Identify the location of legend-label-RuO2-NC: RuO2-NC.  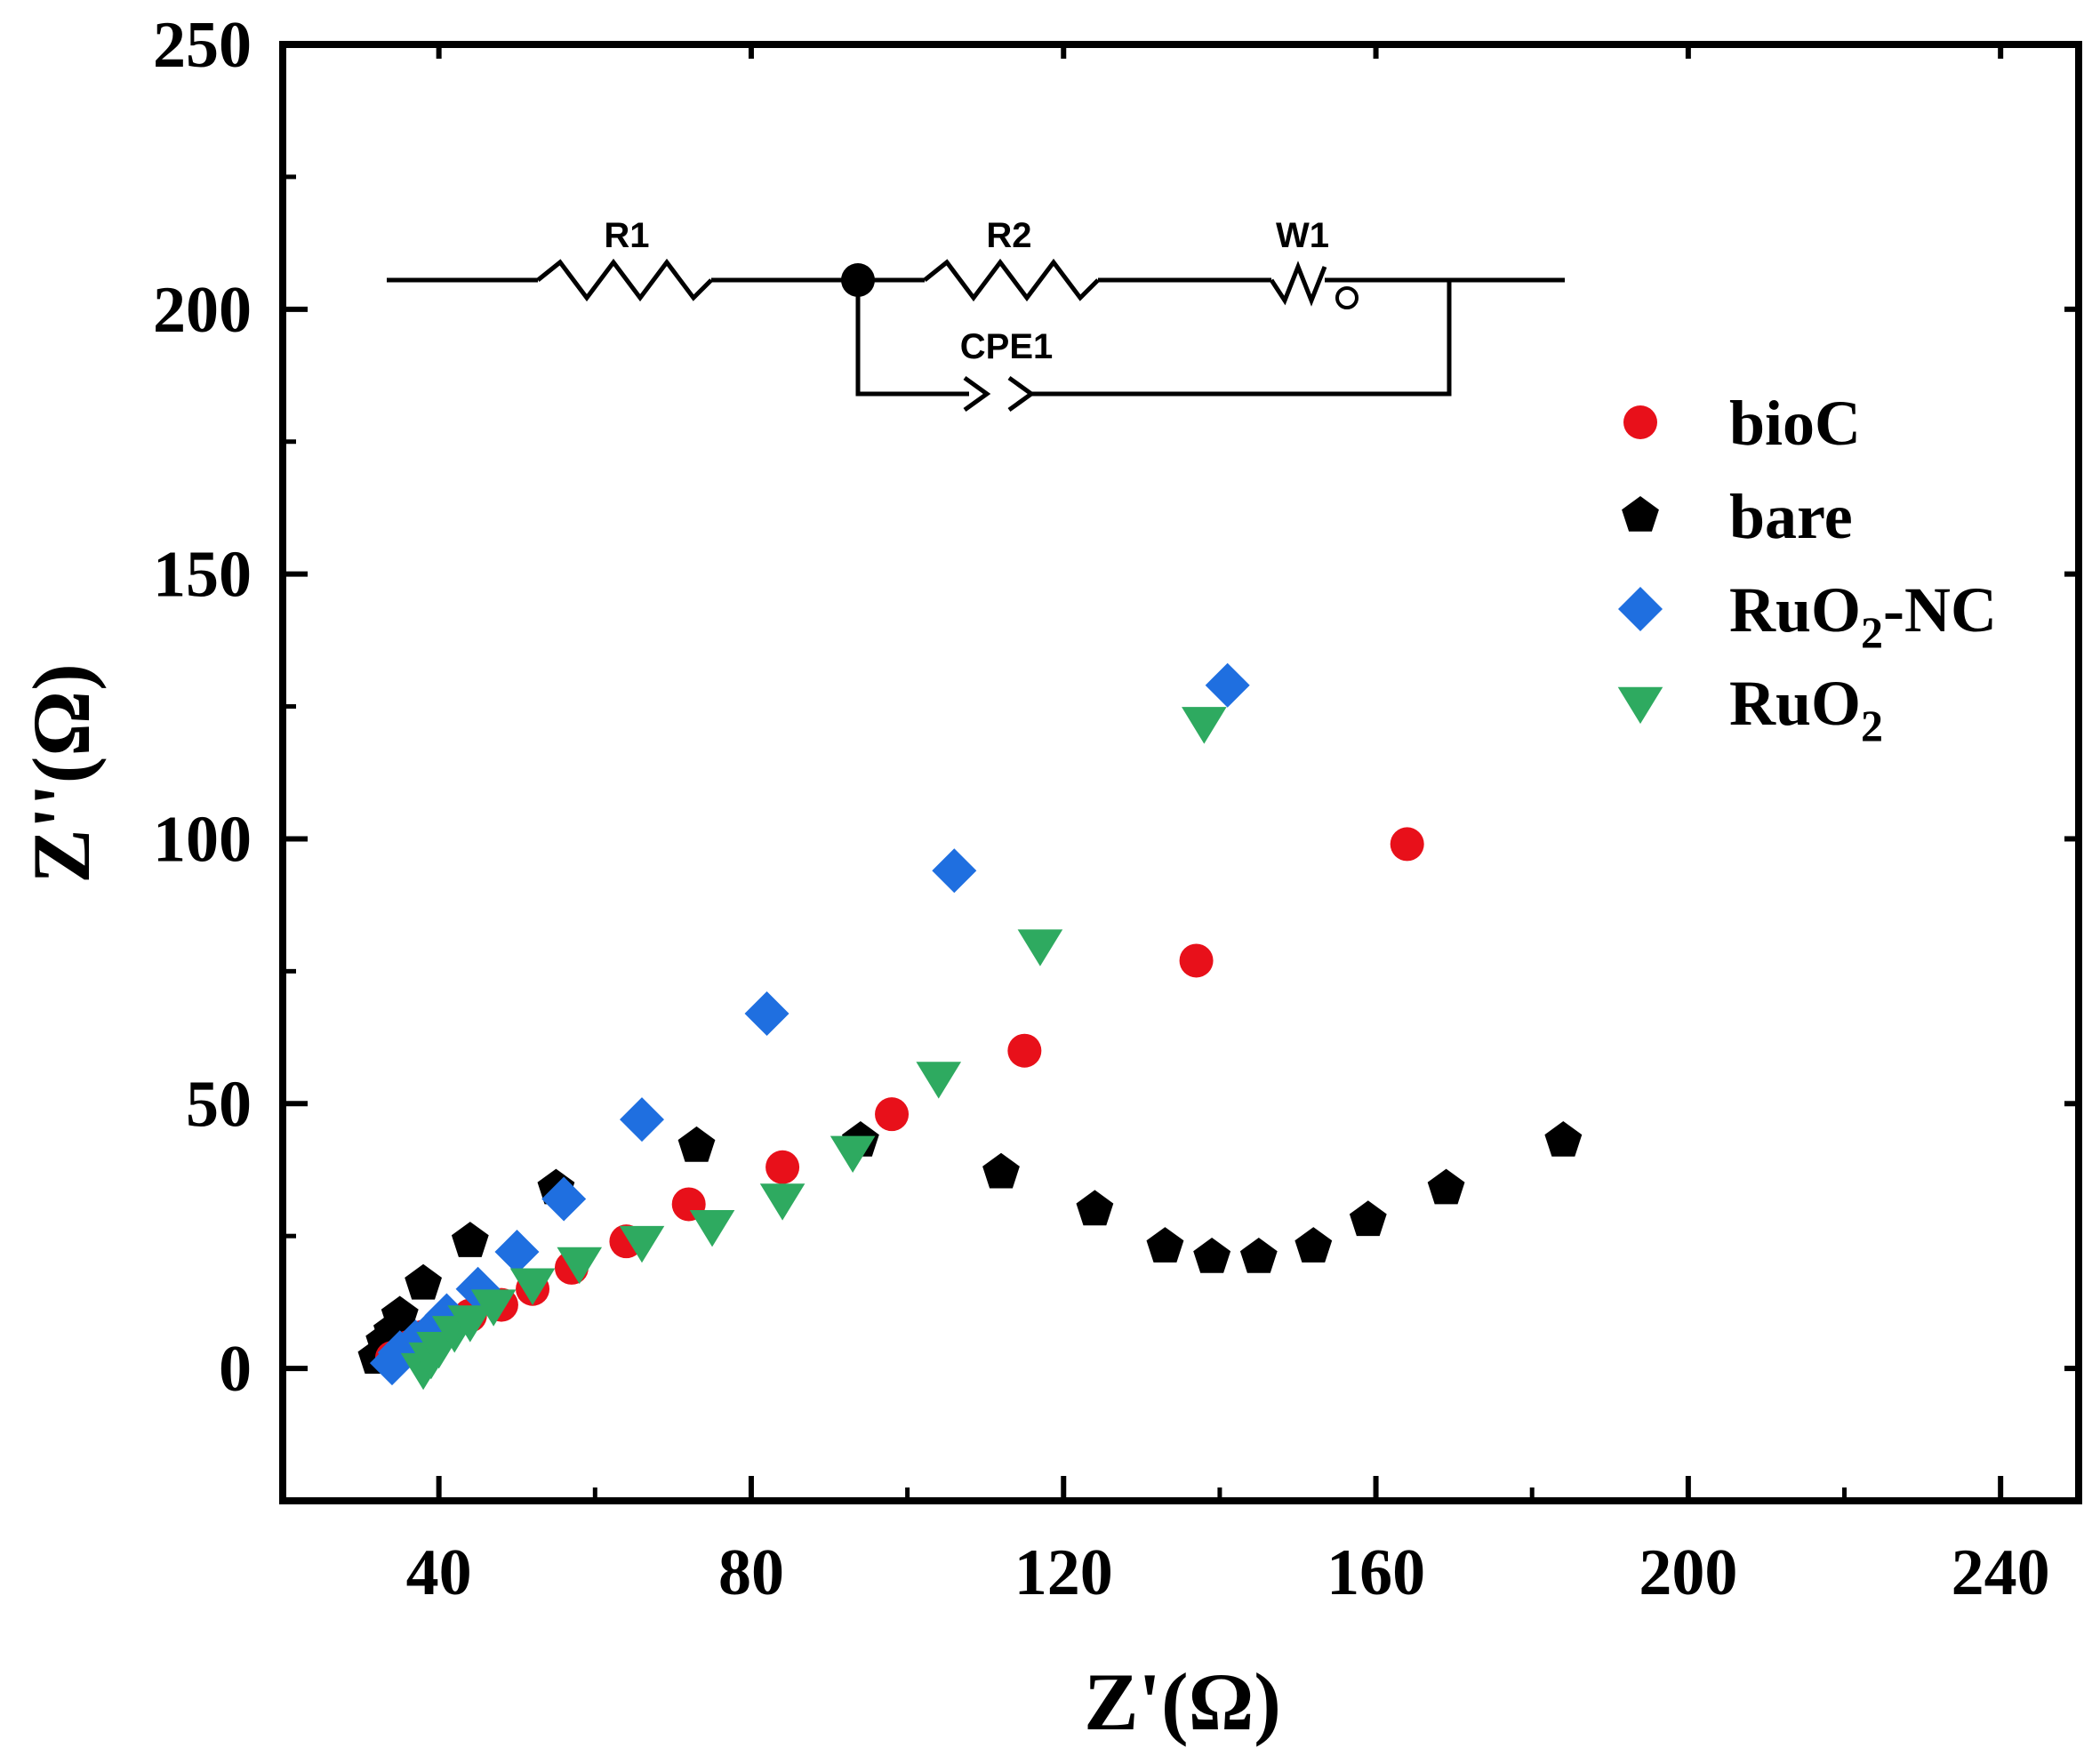
(1863, 616).